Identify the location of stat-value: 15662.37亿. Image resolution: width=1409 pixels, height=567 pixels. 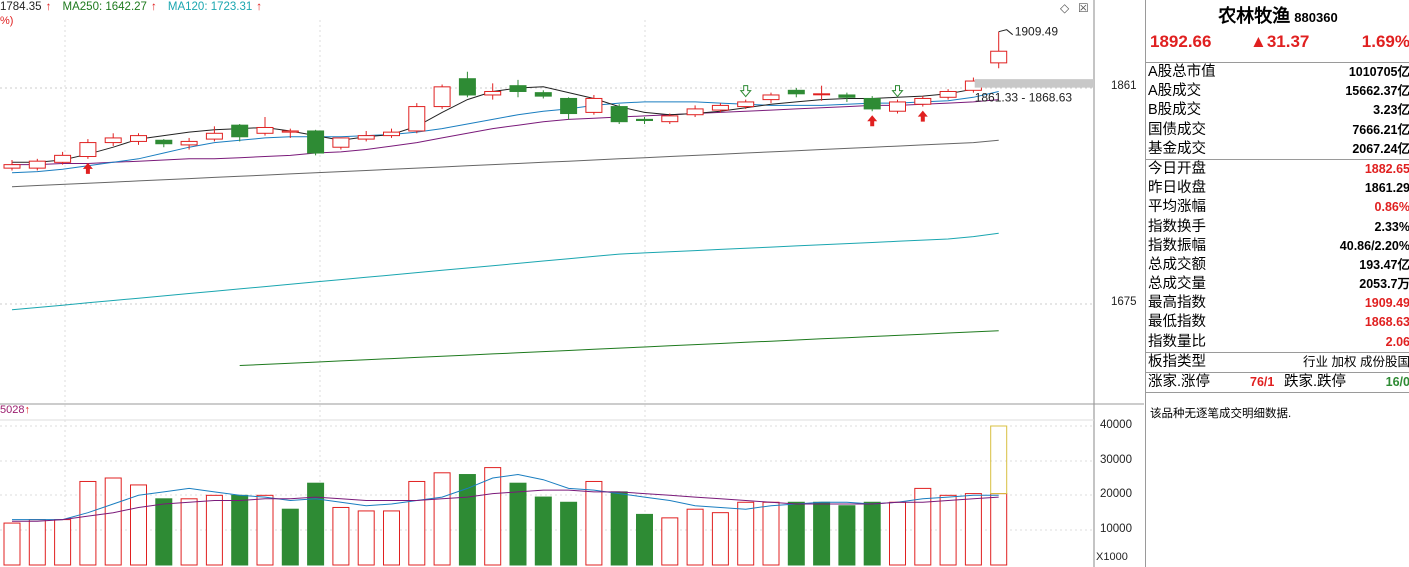
(1377, 91).